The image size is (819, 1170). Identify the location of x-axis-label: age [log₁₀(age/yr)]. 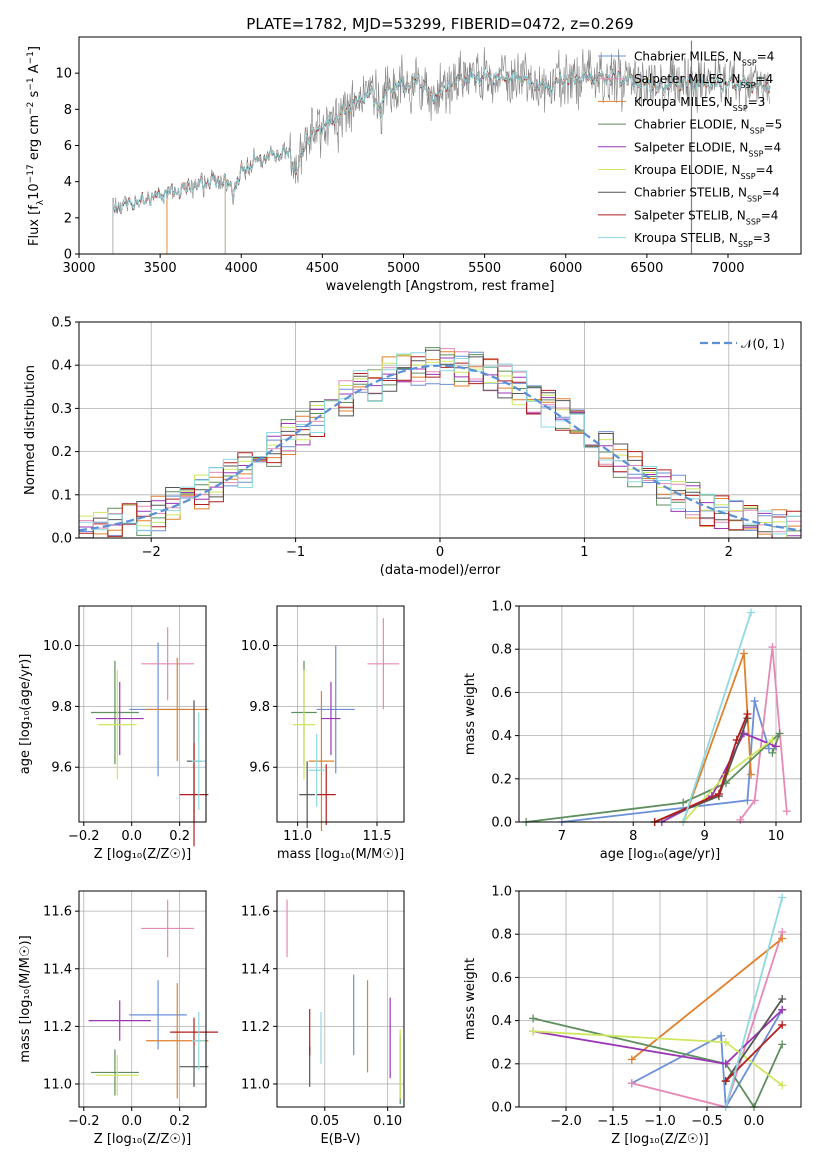
(660, 854).